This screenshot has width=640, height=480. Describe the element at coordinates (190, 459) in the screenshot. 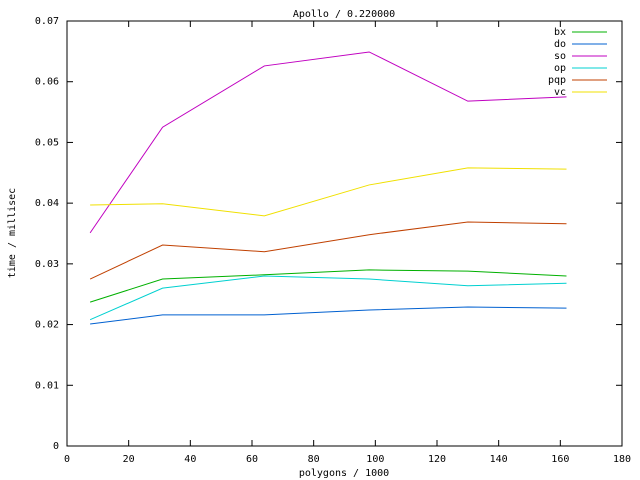

I see `x-tick-label: 40` at that location.